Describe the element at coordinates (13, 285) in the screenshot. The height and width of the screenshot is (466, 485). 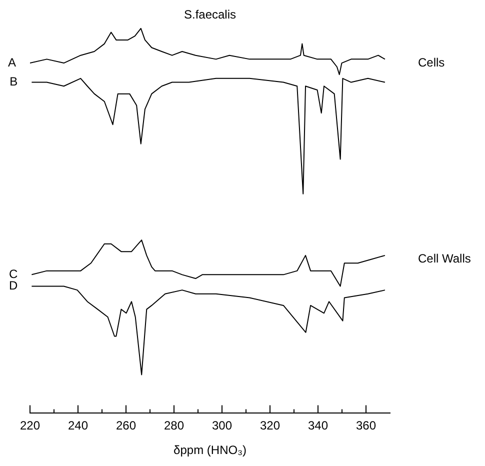
I see `series-label: D` at that location.